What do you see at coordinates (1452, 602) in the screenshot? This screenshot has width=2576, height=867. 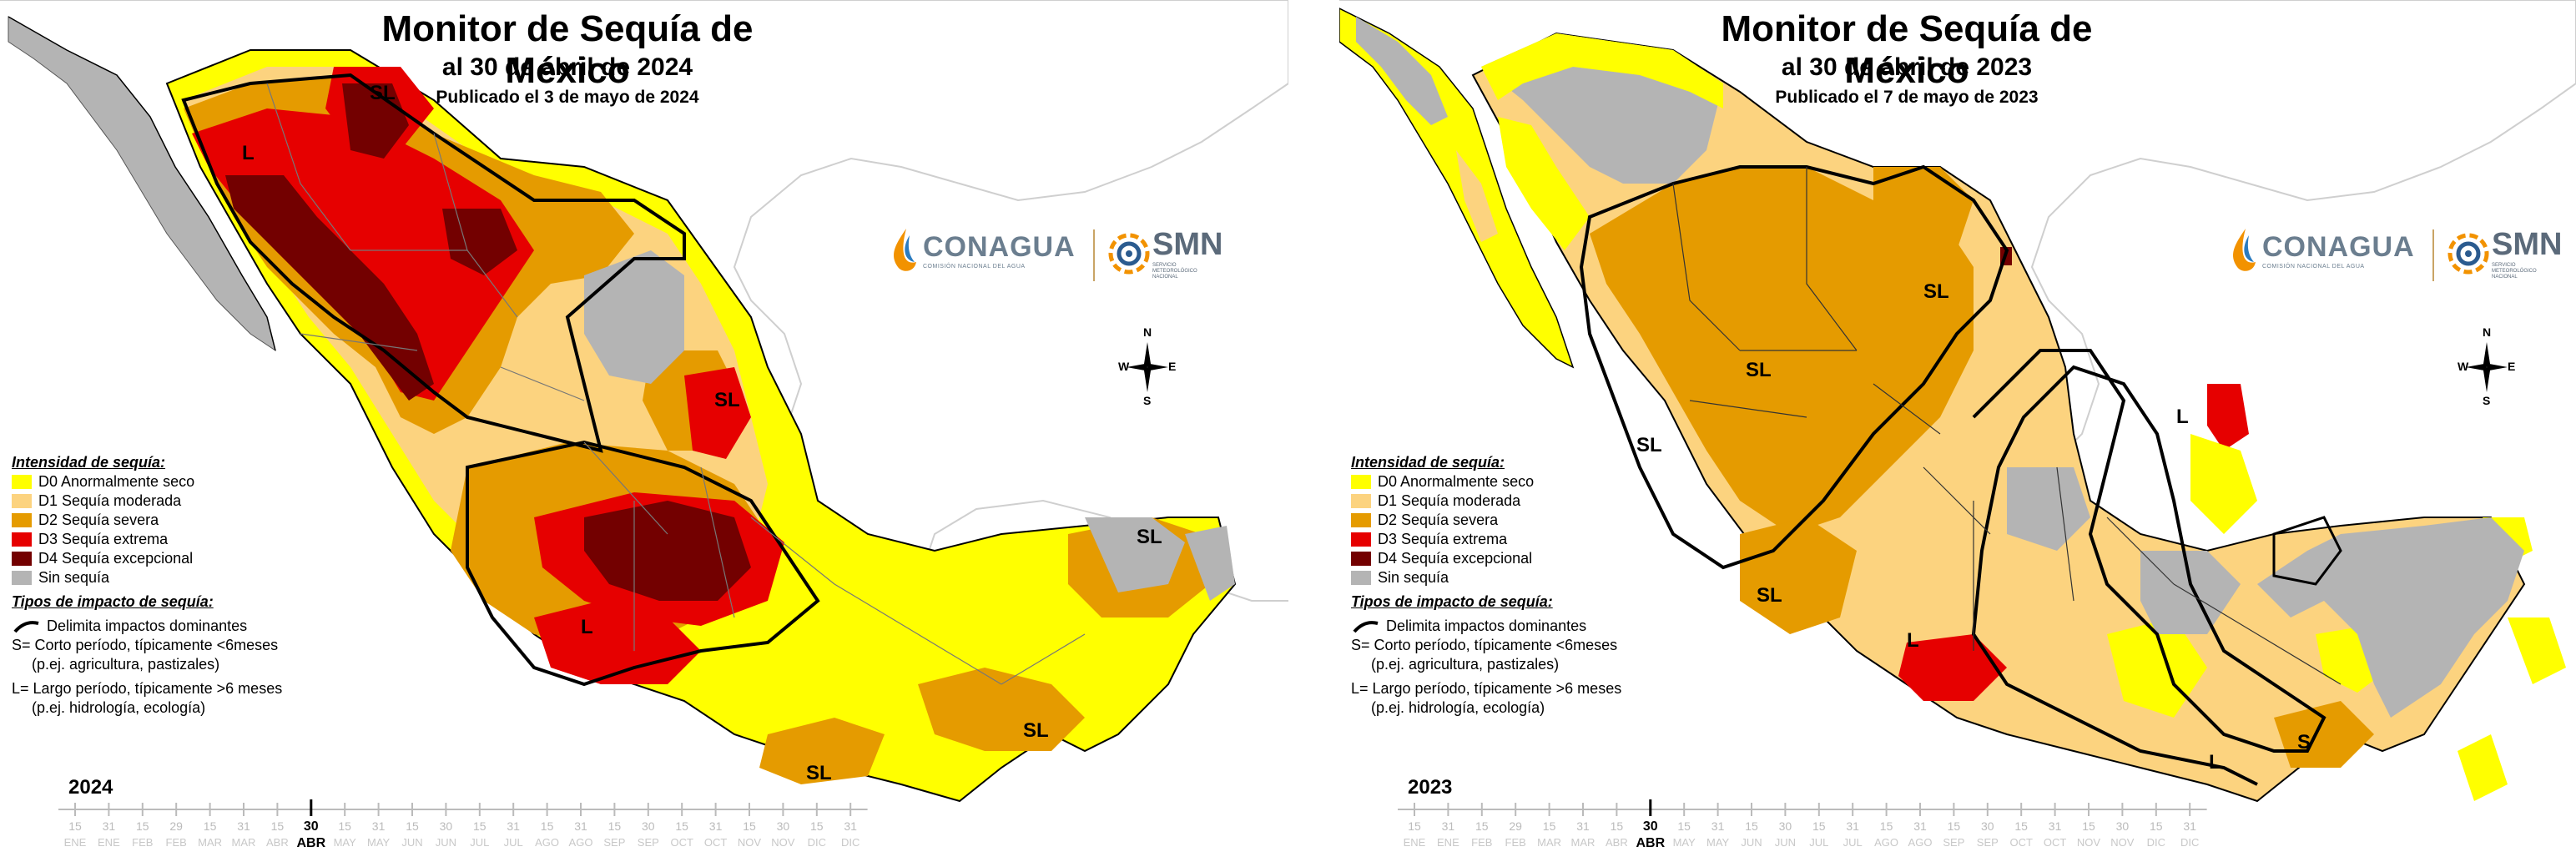 I see `legend-impact-title: Tipos de impacto de sequía:` at bounding box center [1452, 602].